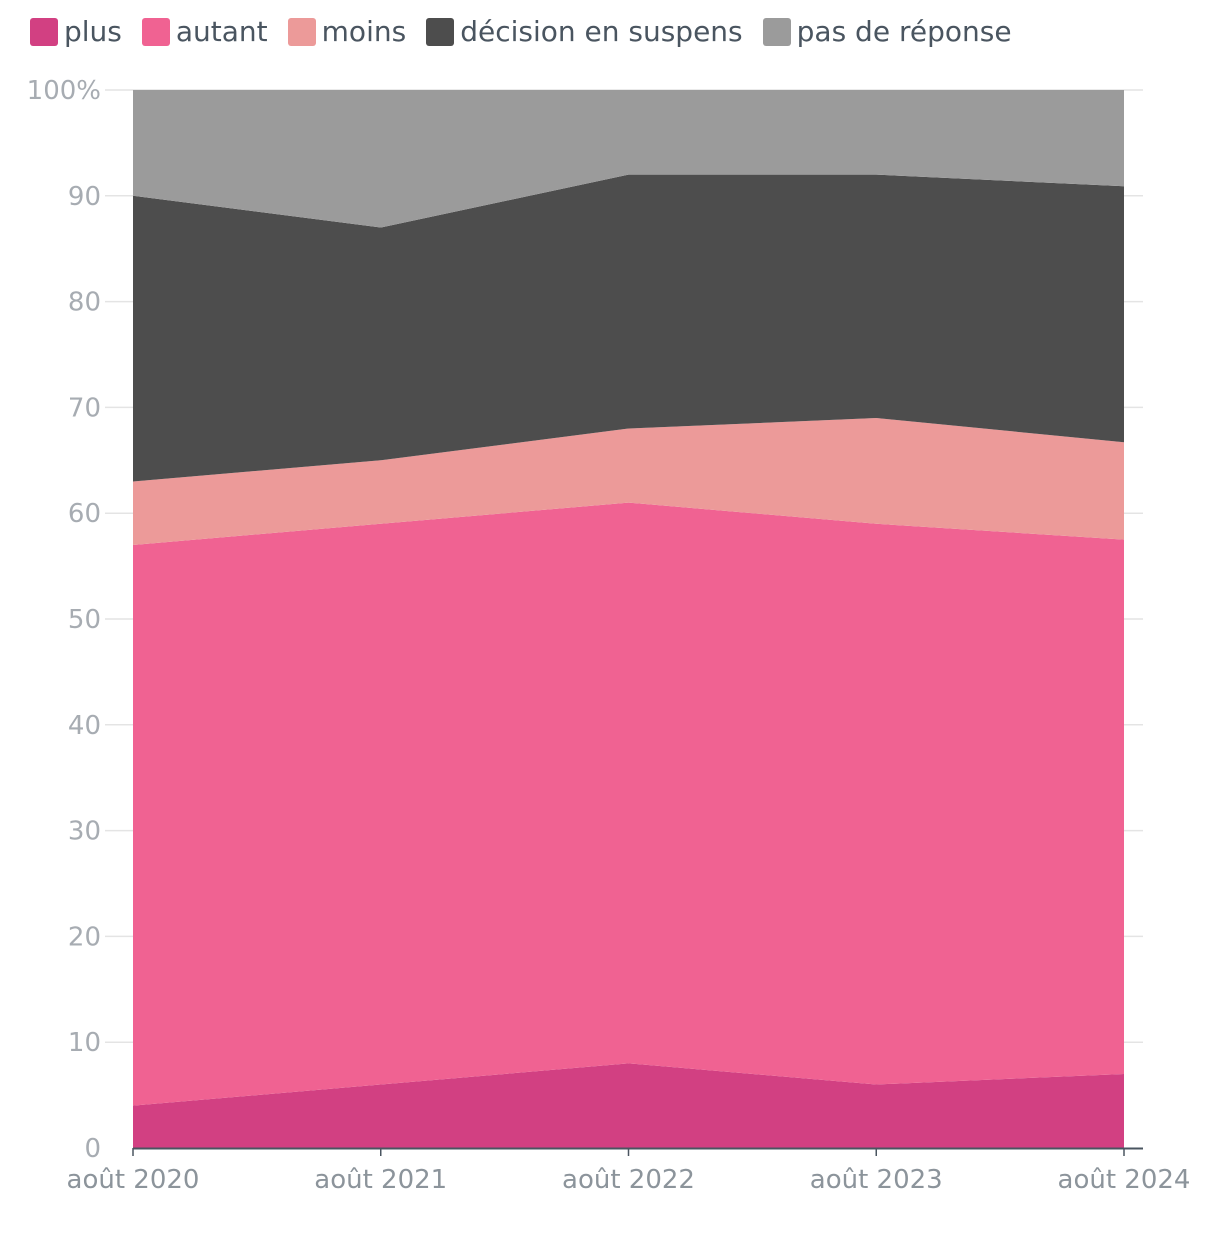 This screenshot has height=1246, width=1220. I want to click on x-tick-label: août 2021, so click(380, 1180).